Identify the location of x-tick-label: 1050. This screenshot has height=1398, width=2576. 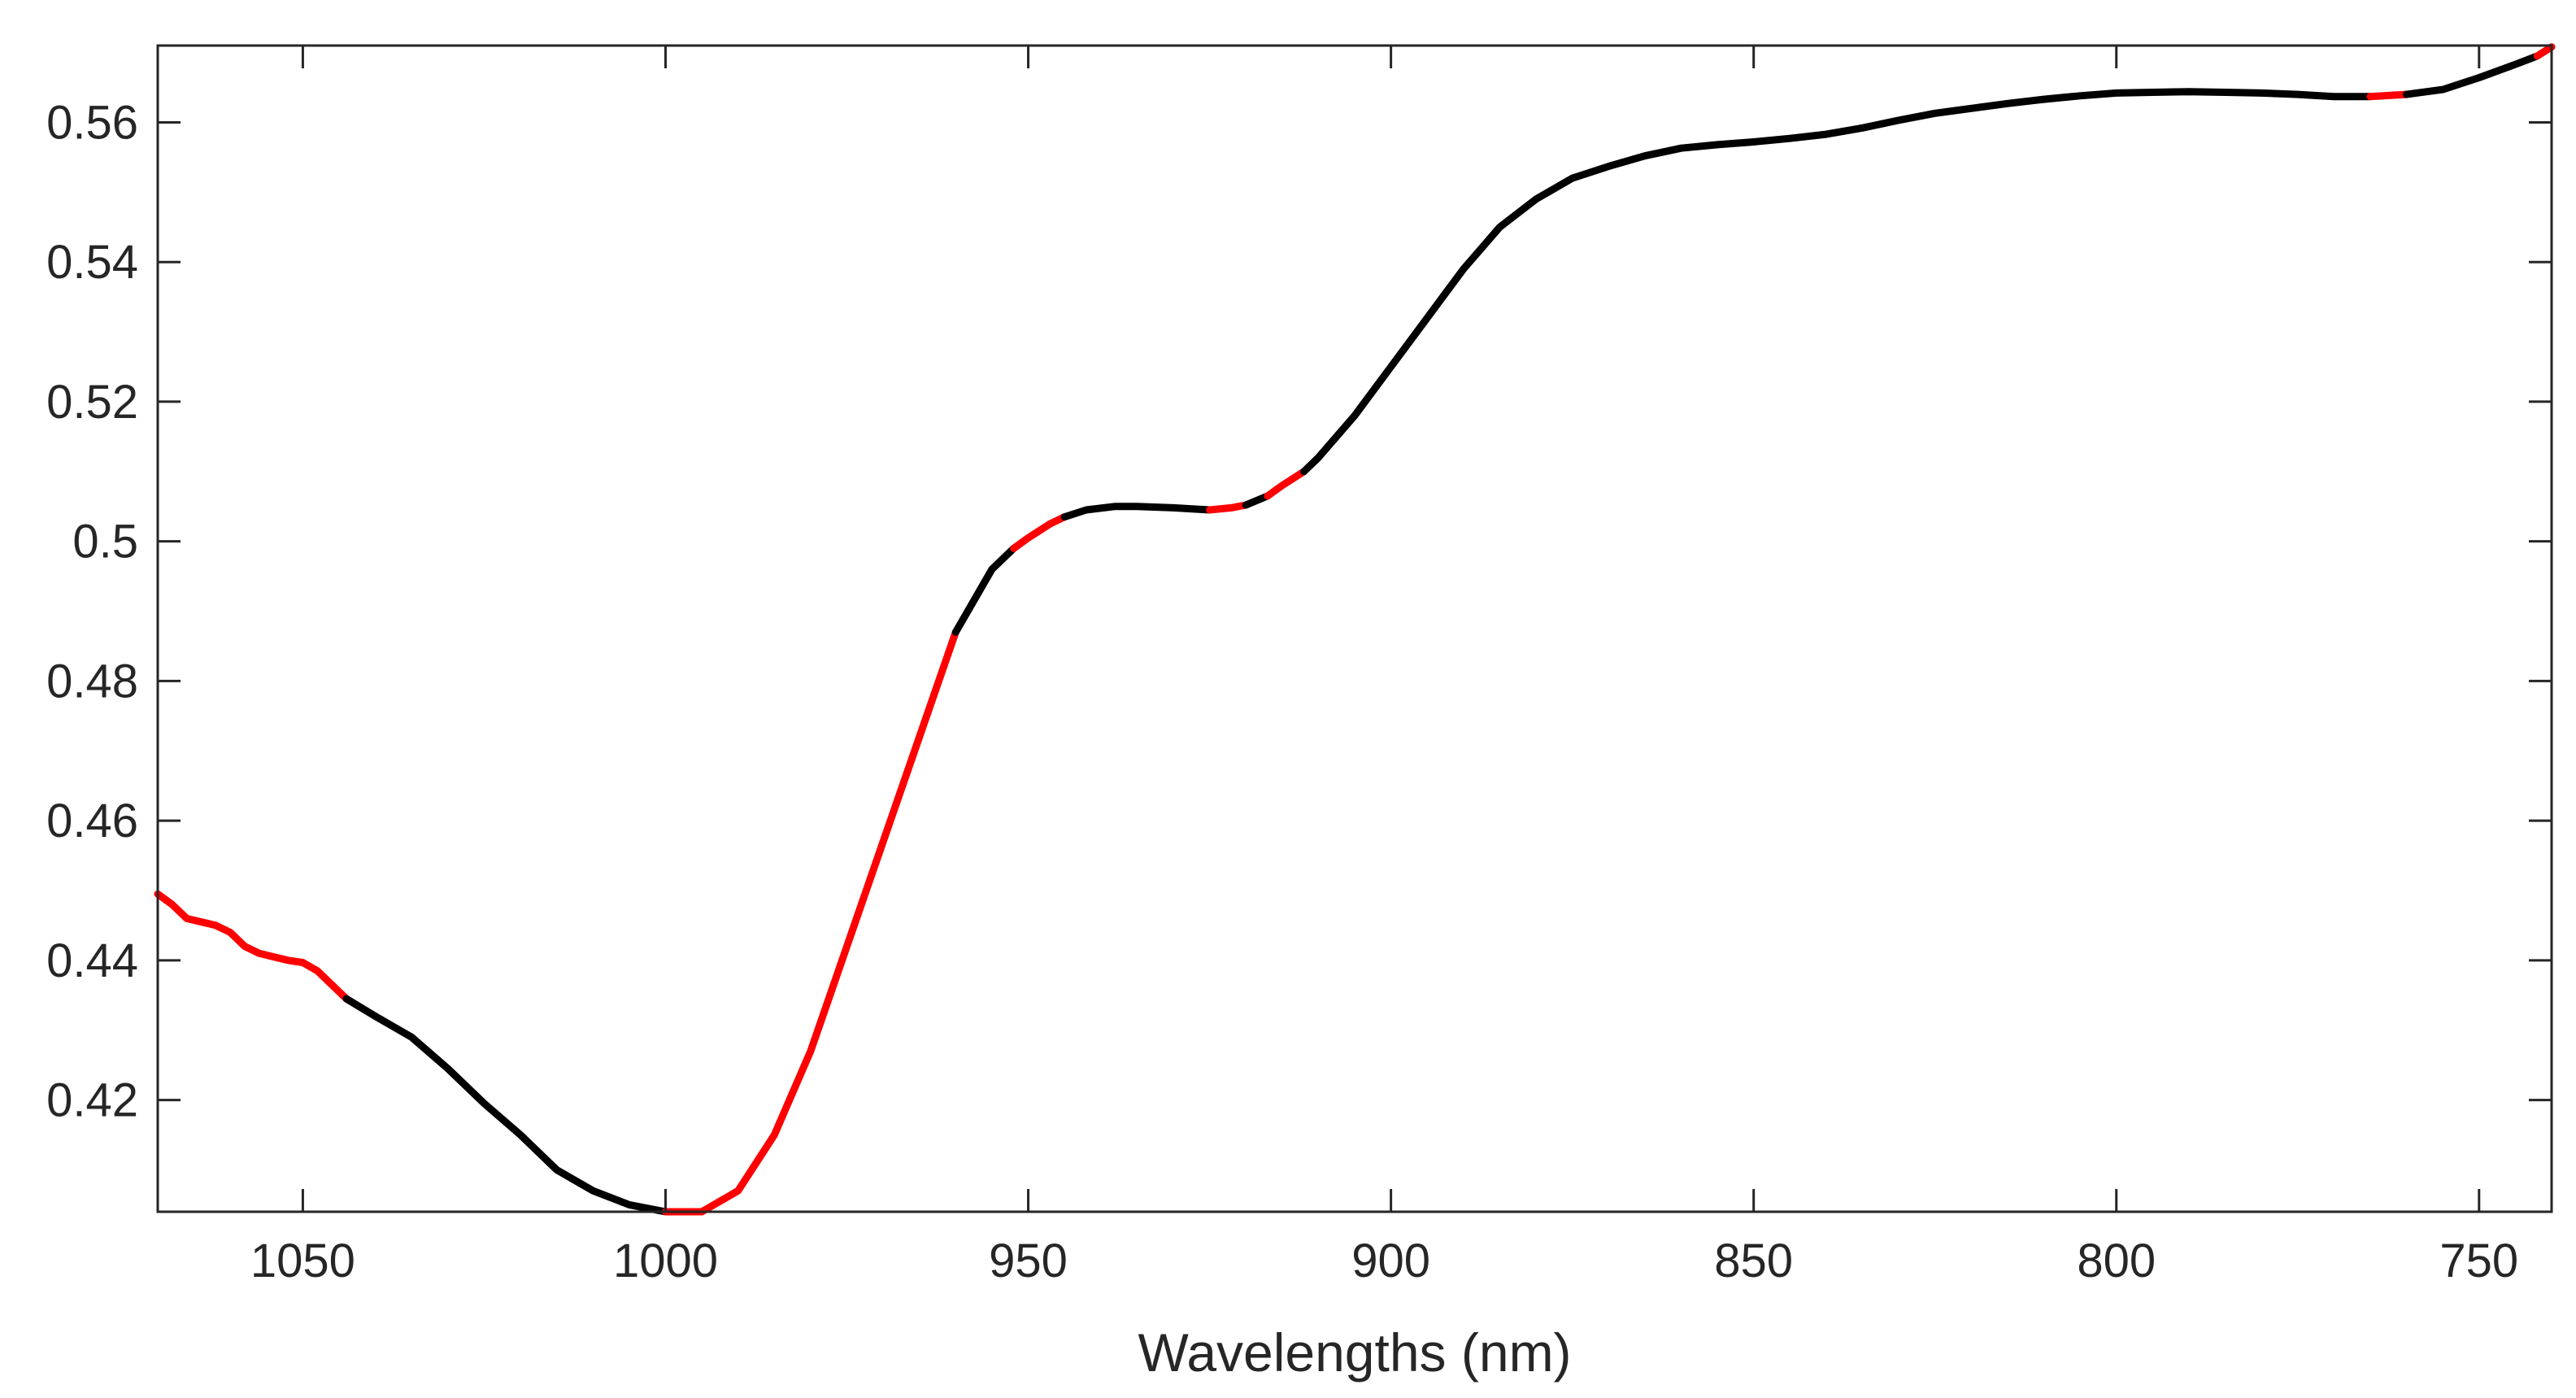
(303, 1261).